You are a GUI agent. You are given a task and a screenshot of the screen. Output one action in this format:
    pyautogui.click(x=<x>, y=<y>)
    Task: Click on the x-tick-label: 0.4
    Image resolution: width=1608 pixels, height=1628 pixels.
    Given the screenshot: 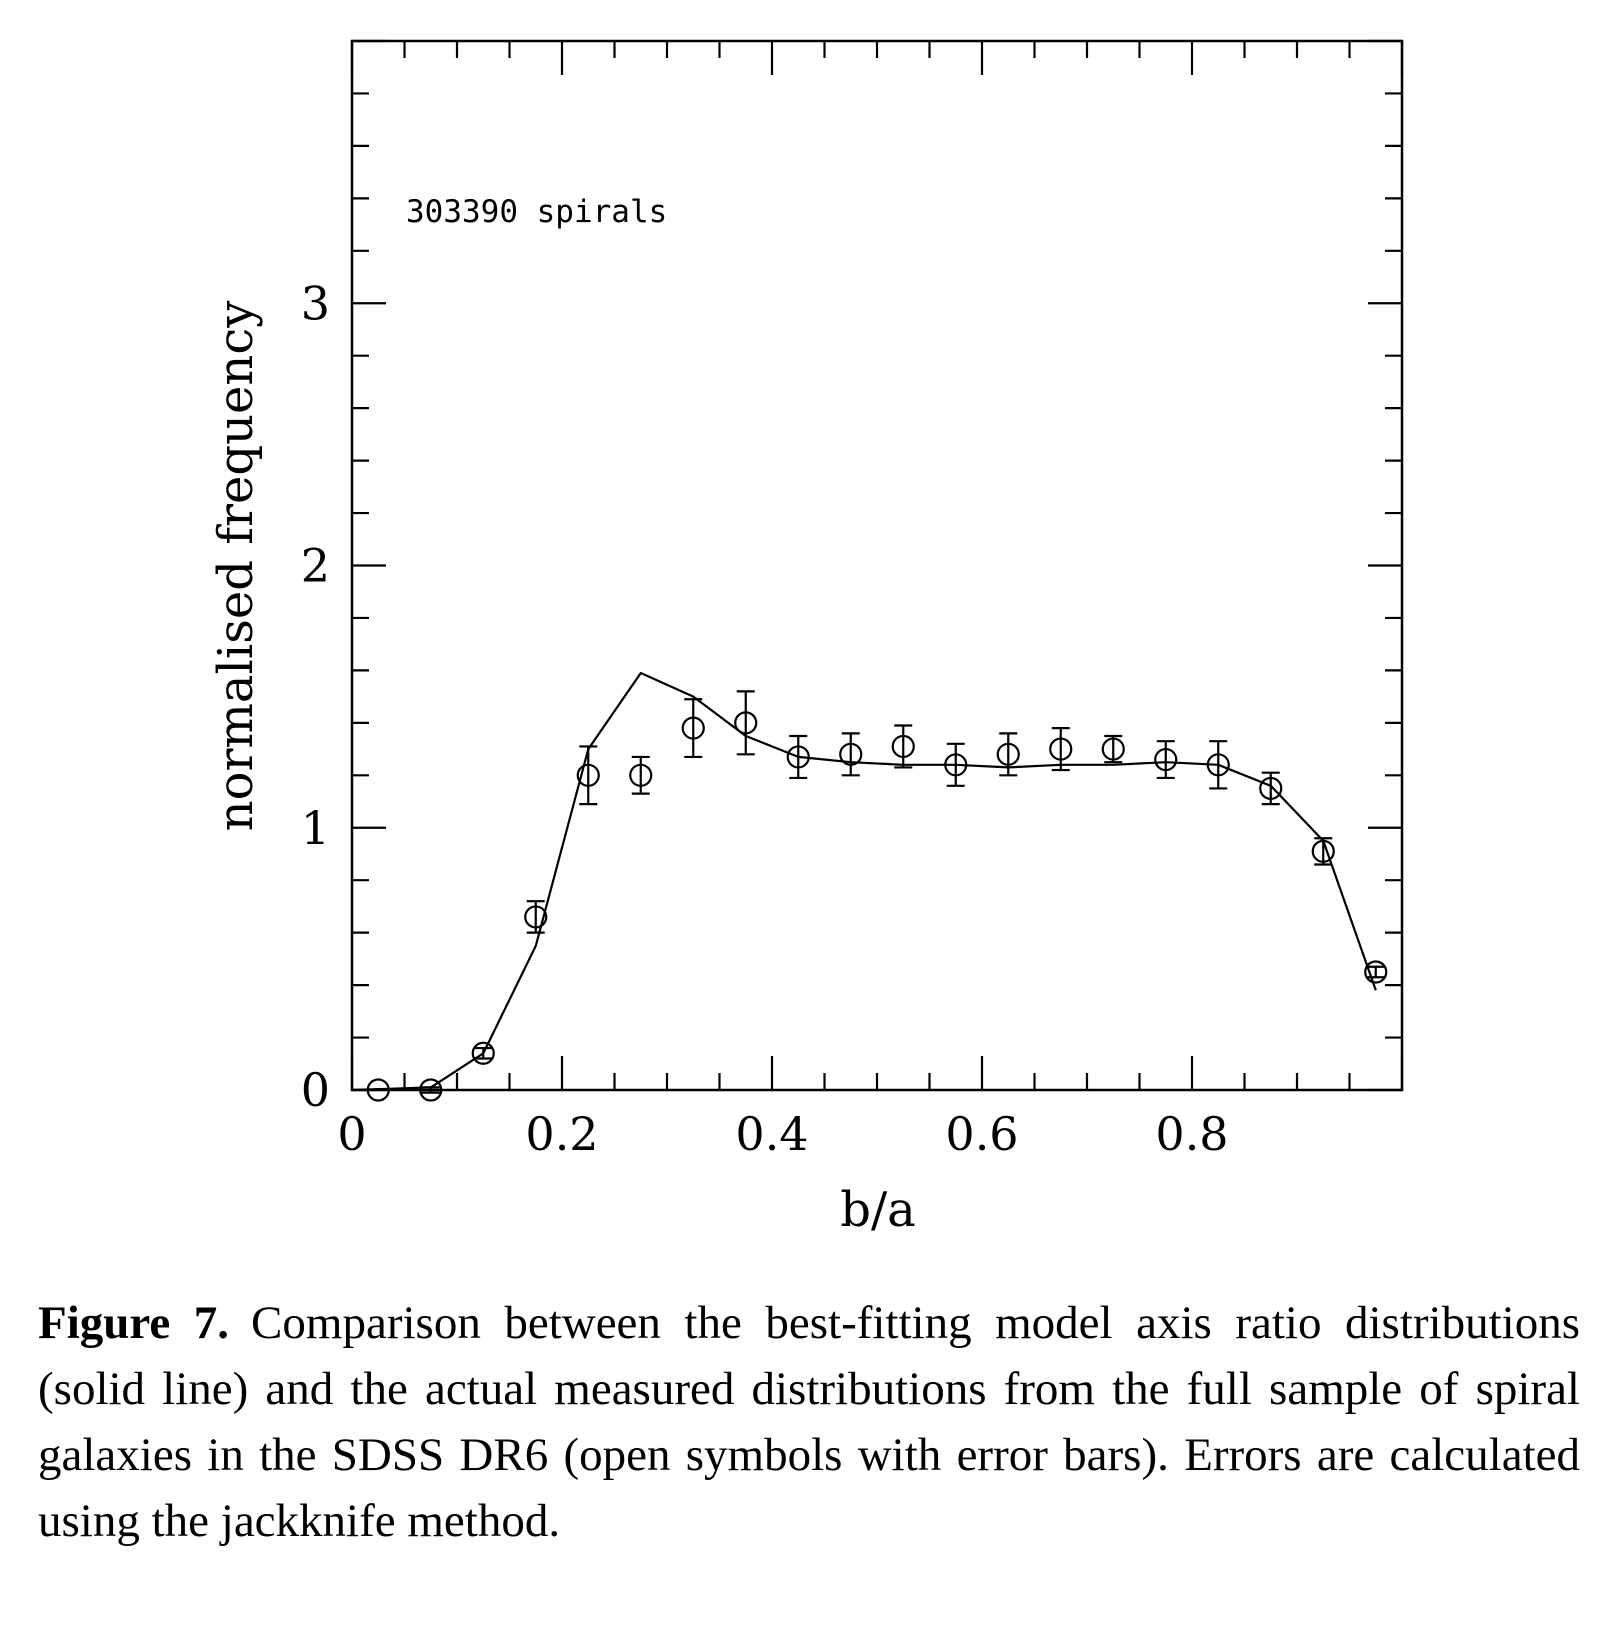 What is the action you would take?
    pyautogui.click(x=771, y=1134)
    